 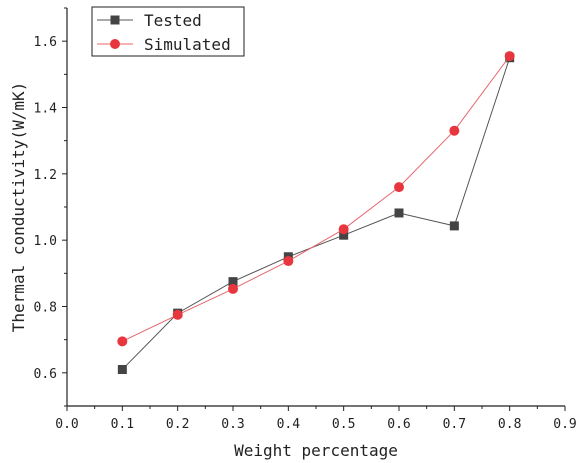 I want to click on x-tick-label: 0.6, so click(x=398, y=424).